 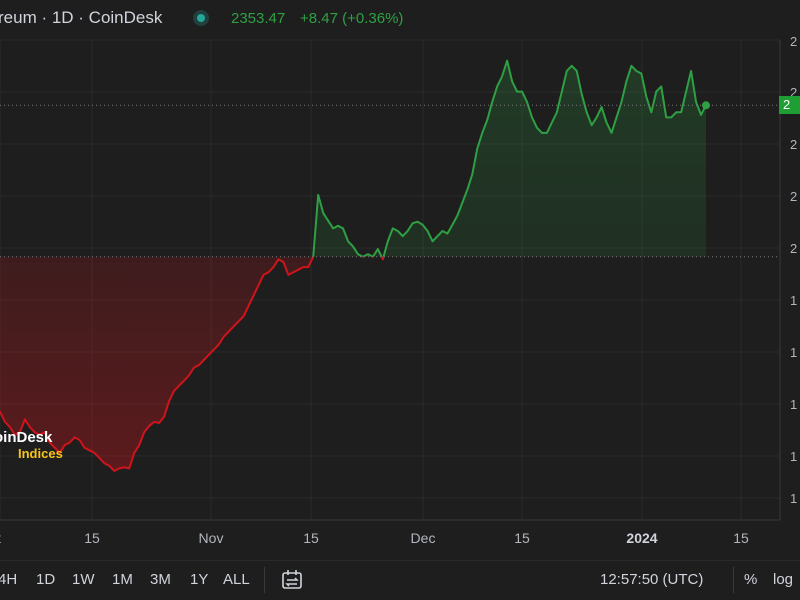 I want to click on timeframe-1w-button: 1W, so click(x=83, y=579).